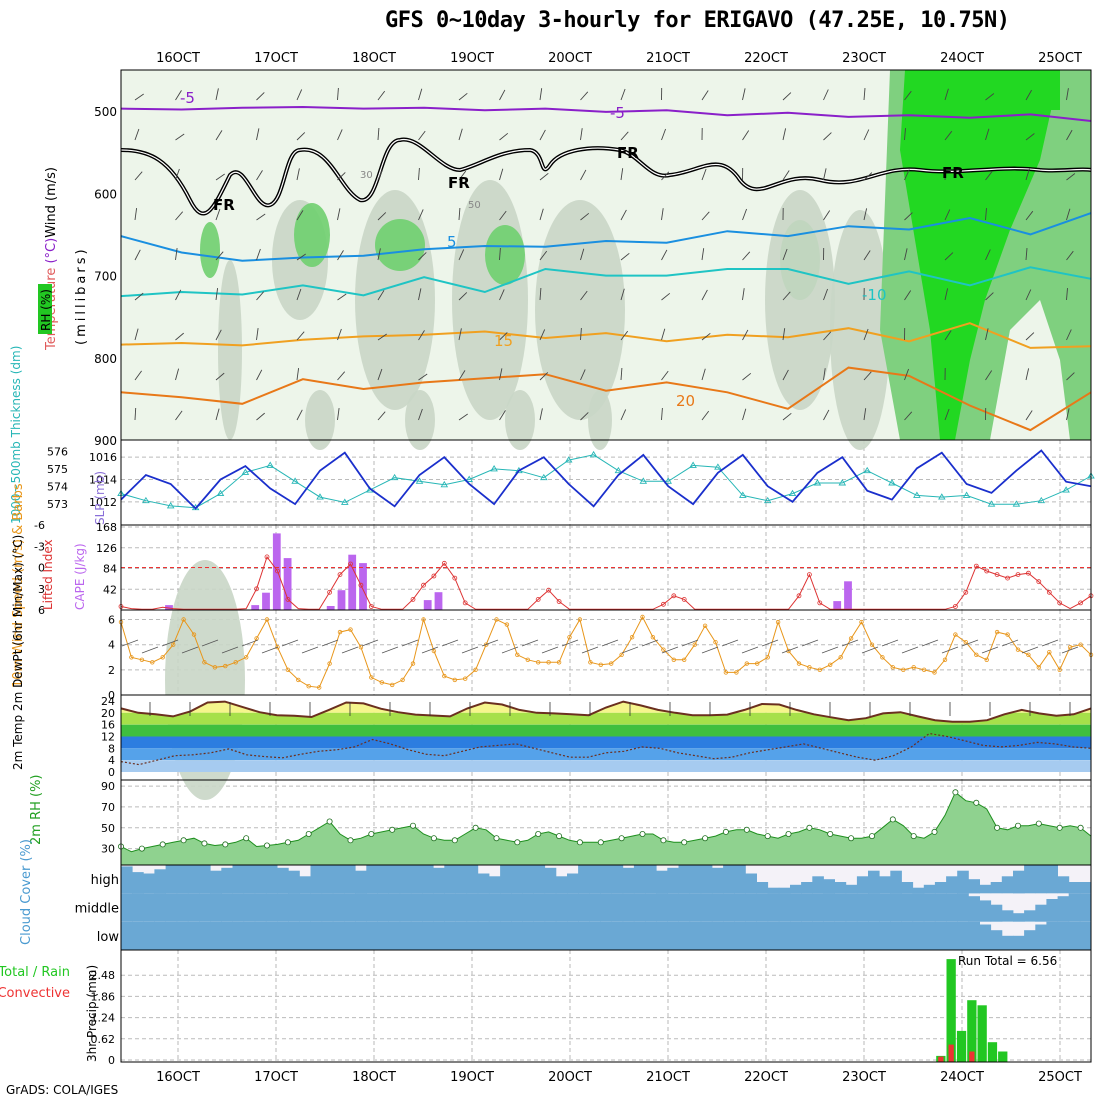  I want to click on dewpoint-line, so click(606, 749).